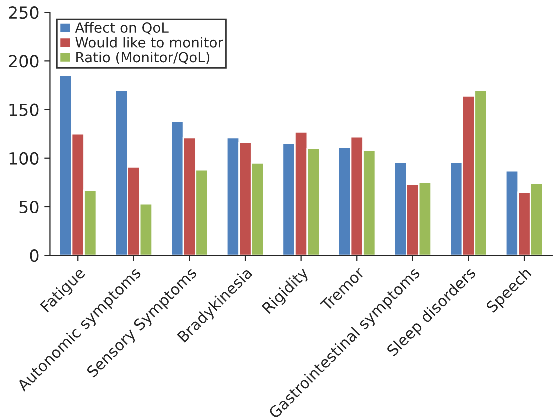 The width and height of the screenshot is (558, 419). I want to click on y-tick-label: 50, so click(29, 207).